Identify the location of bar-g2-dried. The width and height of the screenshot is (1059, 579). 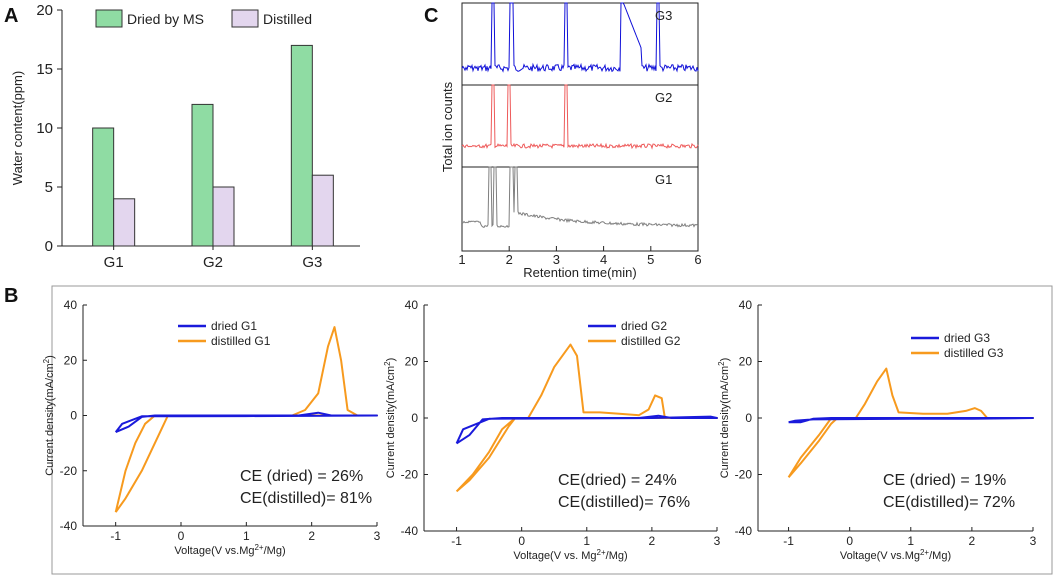
(202, 175).